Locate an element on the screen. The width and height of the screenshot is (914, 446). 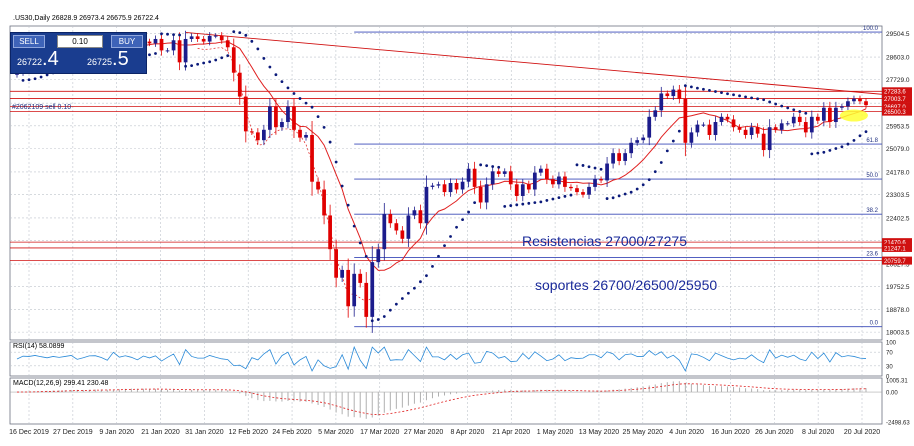
buy-price: 26725.5 is located at coordinates (108, 60).